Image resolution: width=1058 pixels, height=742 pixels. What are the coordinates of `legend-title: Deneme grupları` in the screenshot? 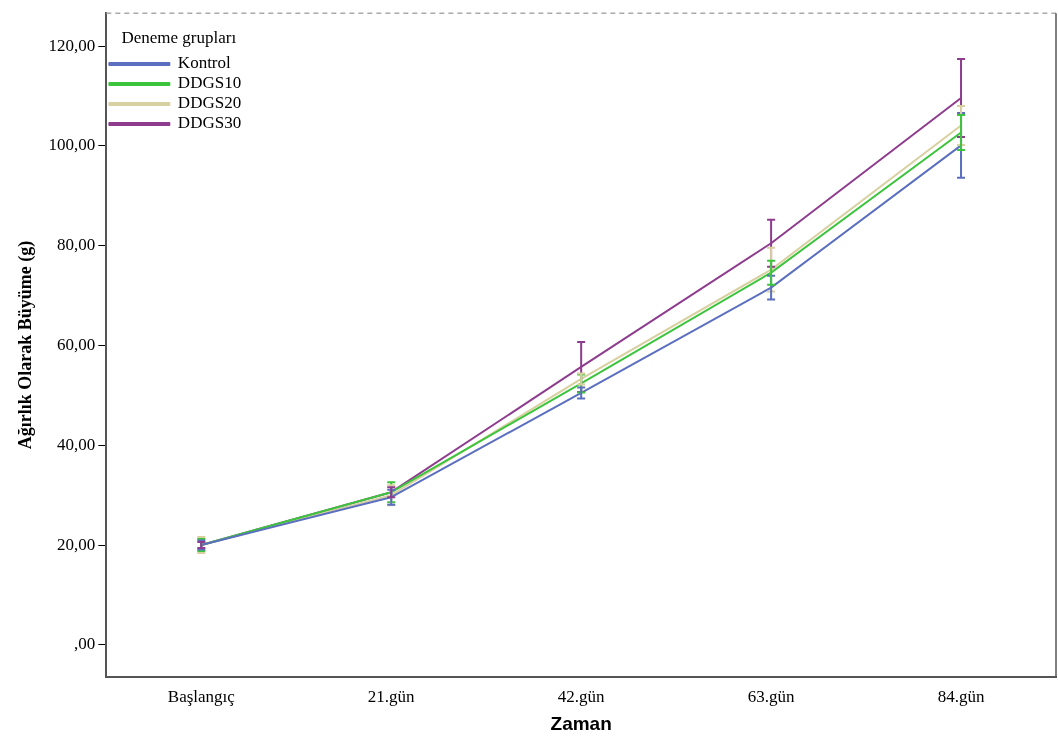 It's located at (179, 37).